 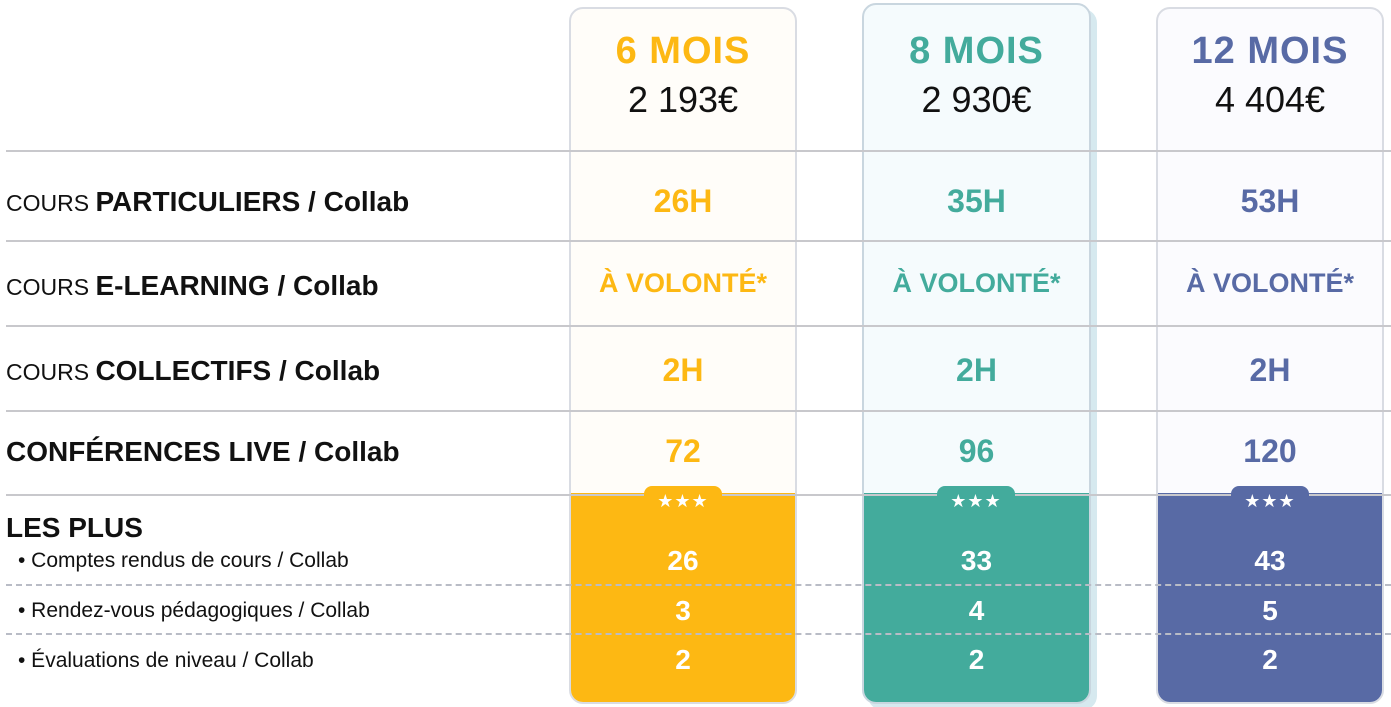 What do you see at coordinates (74, 527) in the screenshot?
I see `plus-title: LES PLUS` at bounding box center [74, 527].